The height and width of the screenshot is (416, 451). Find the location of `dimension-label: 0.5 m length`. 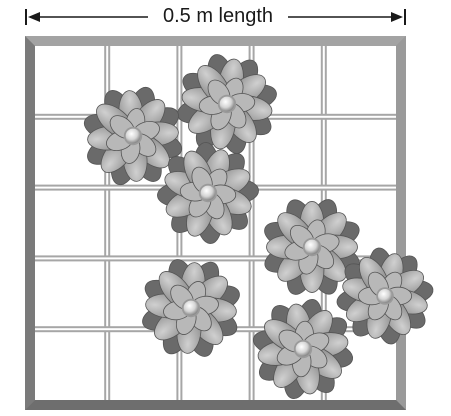

dimension-label: 0.5 m length is located at coordinates (218, 16).